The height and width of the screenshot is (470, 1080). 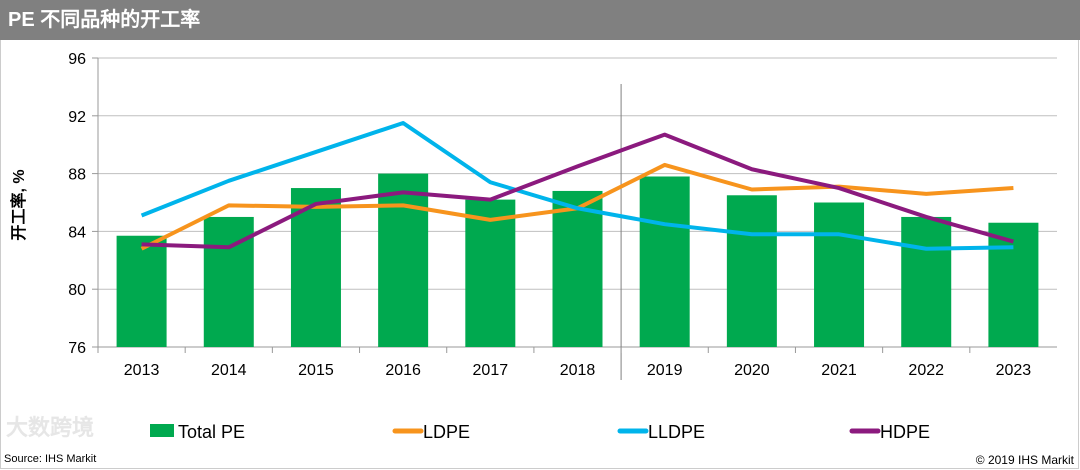 What do you see at coordinates (211, 432) in the screenshot?
I see `legend-label: Total PE` at bounding box center [211, 432].